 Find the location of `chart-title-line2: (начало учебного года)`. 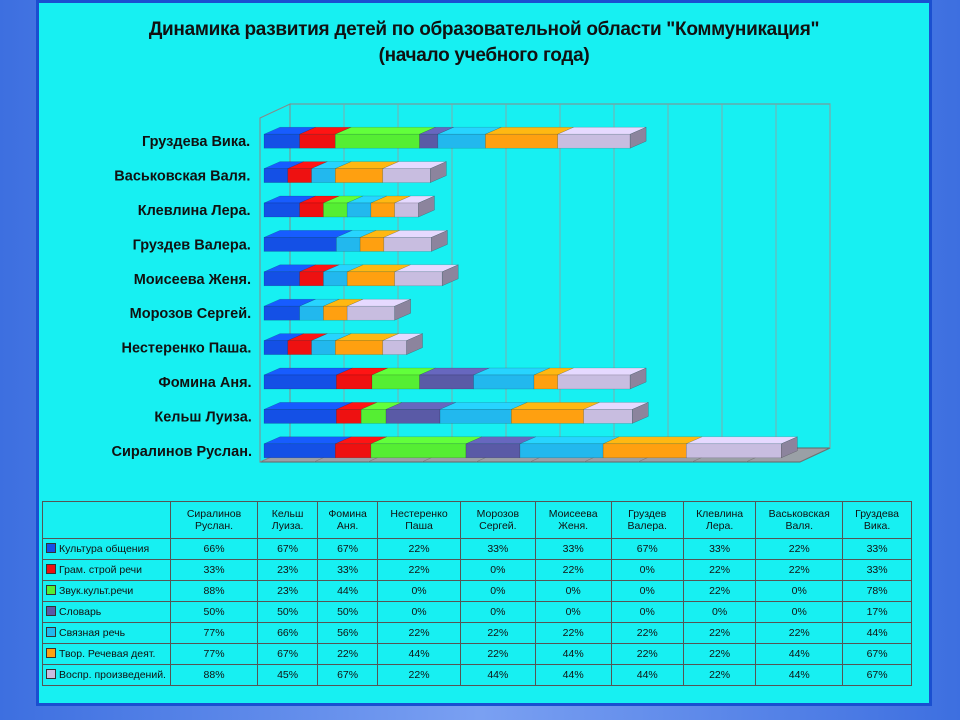

chart-title-line2: (начало учебного года) is located at coordinates (484, 55).